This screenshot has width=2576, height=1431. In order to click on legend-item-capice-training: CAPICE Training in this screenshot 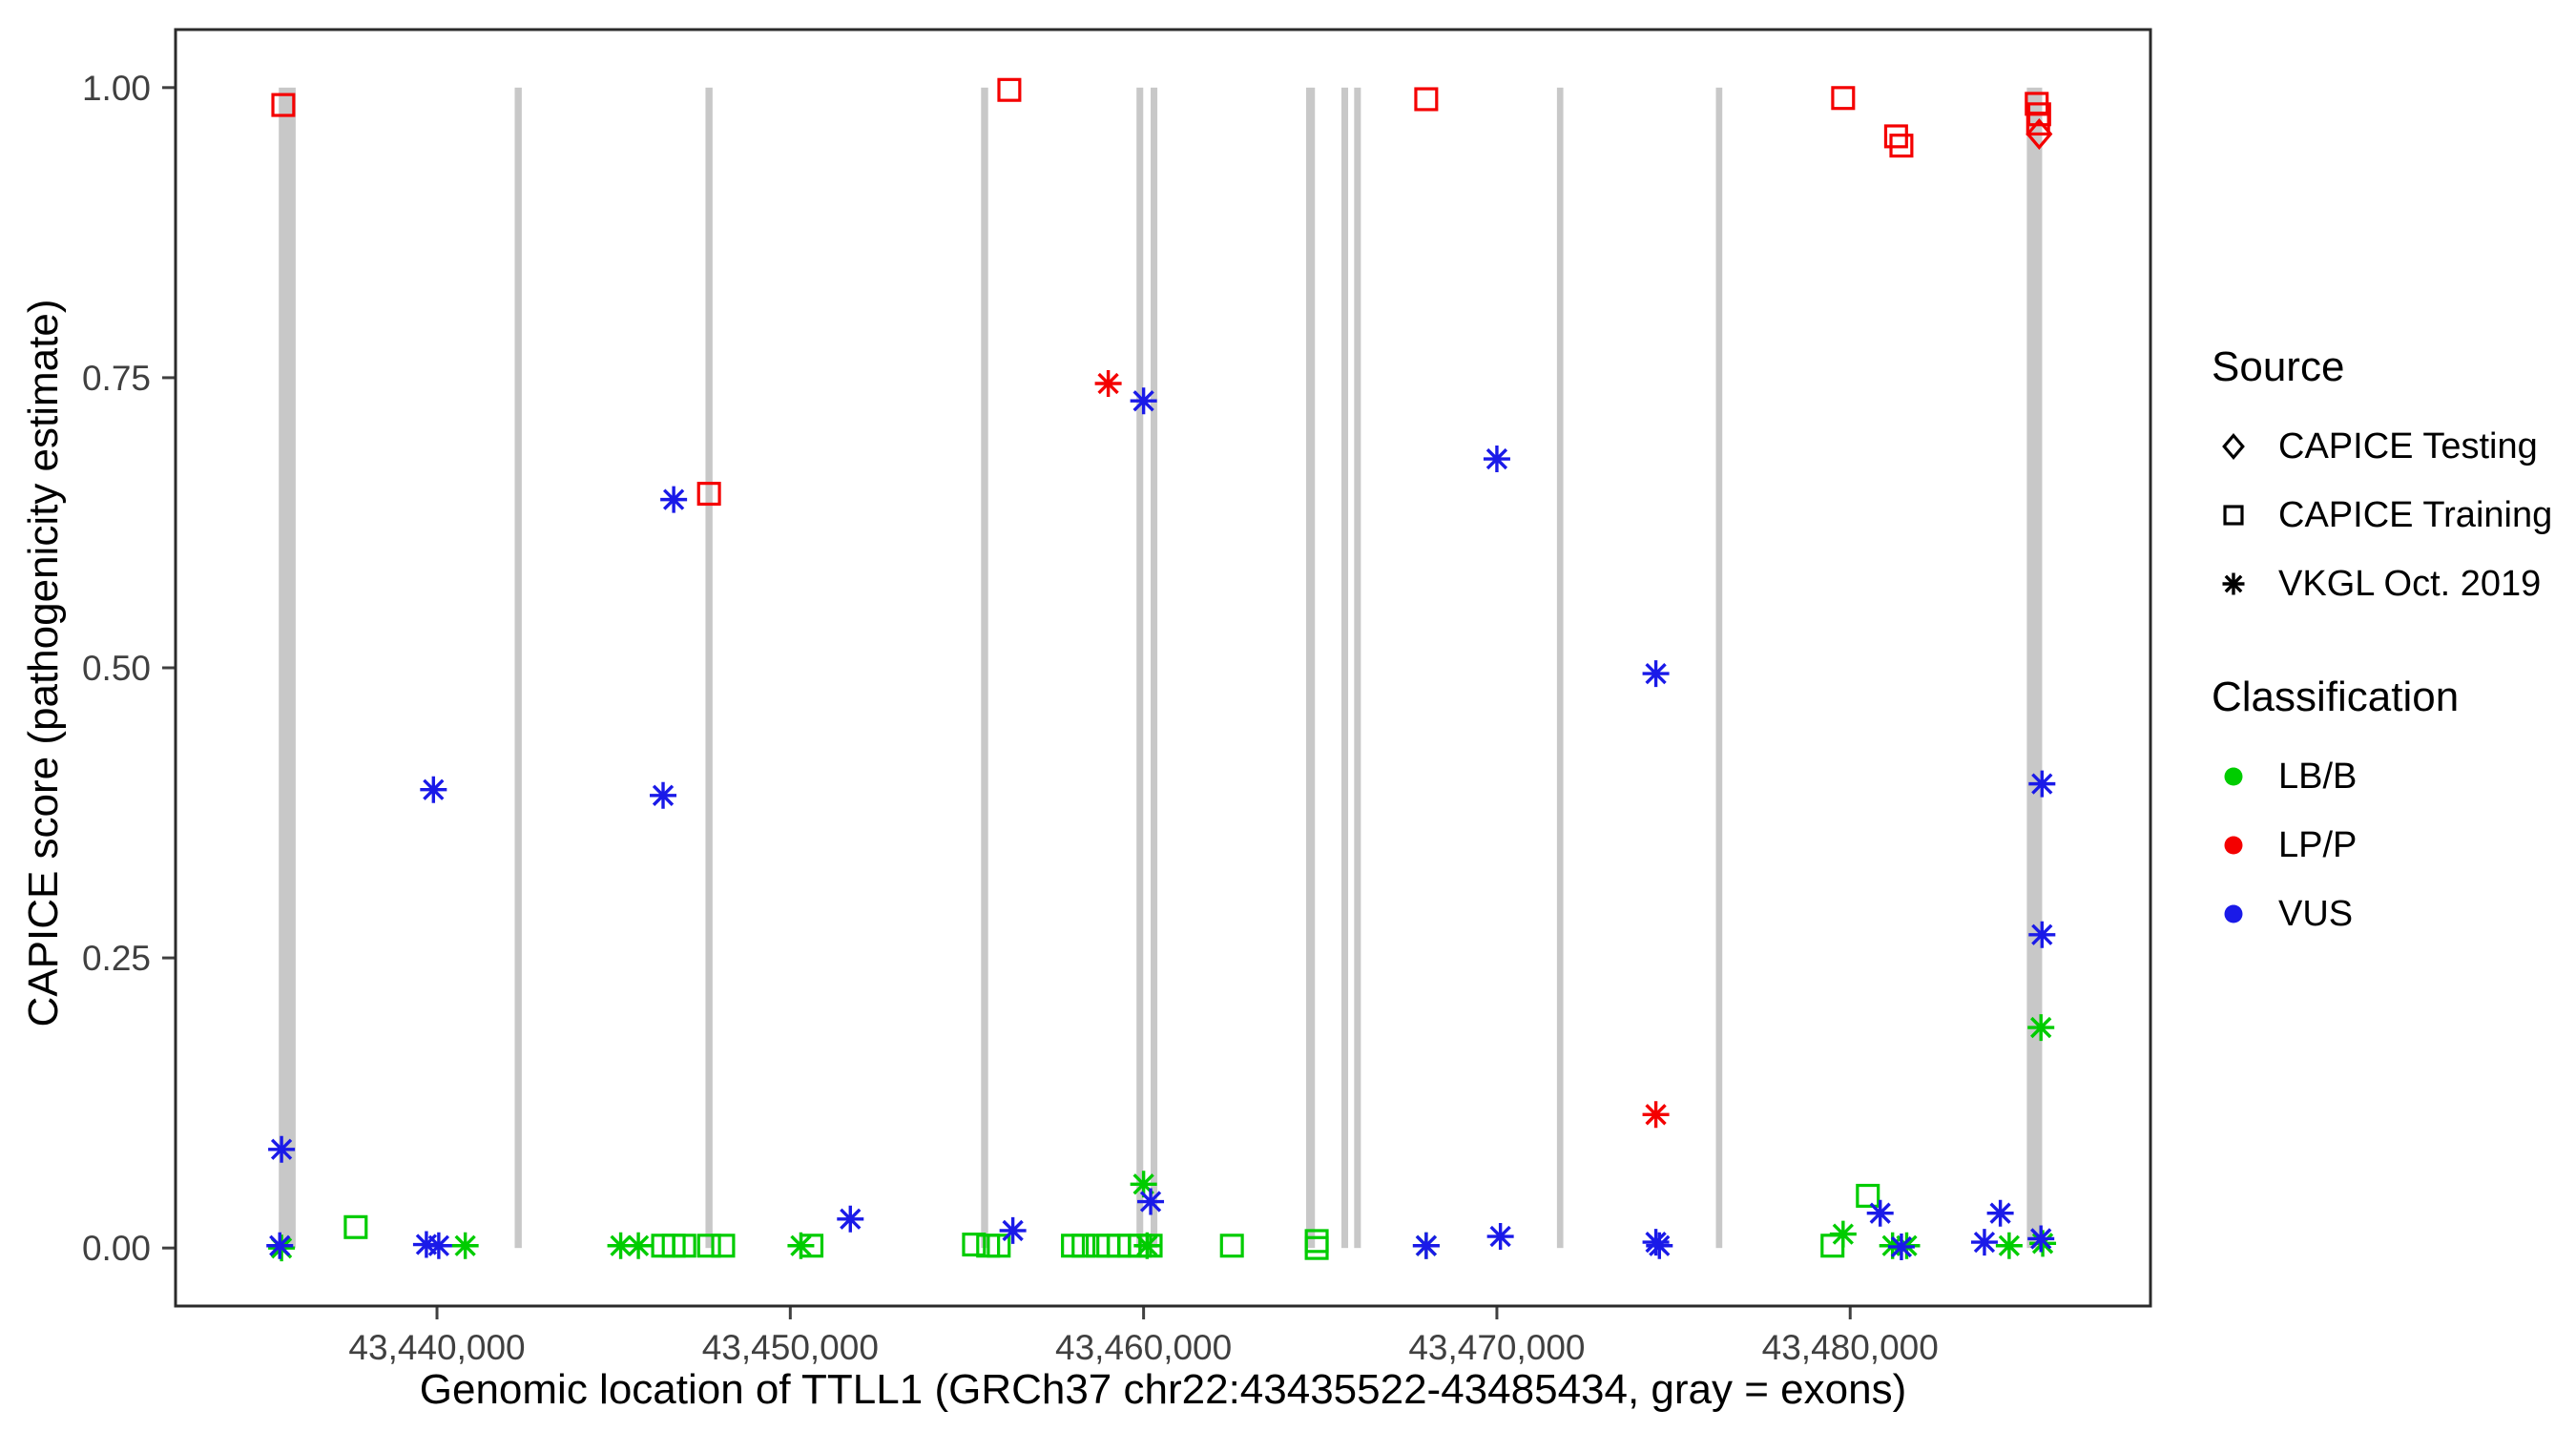, I will do `click(2382, 515)`.